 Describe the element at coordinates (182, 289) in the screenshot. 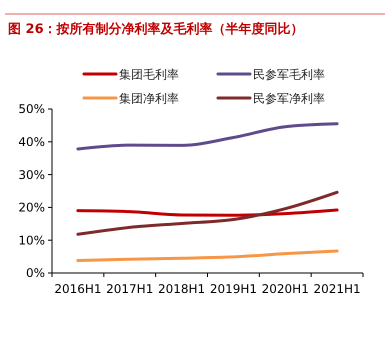

I see `x-tick-label: 2018H1` at that location.